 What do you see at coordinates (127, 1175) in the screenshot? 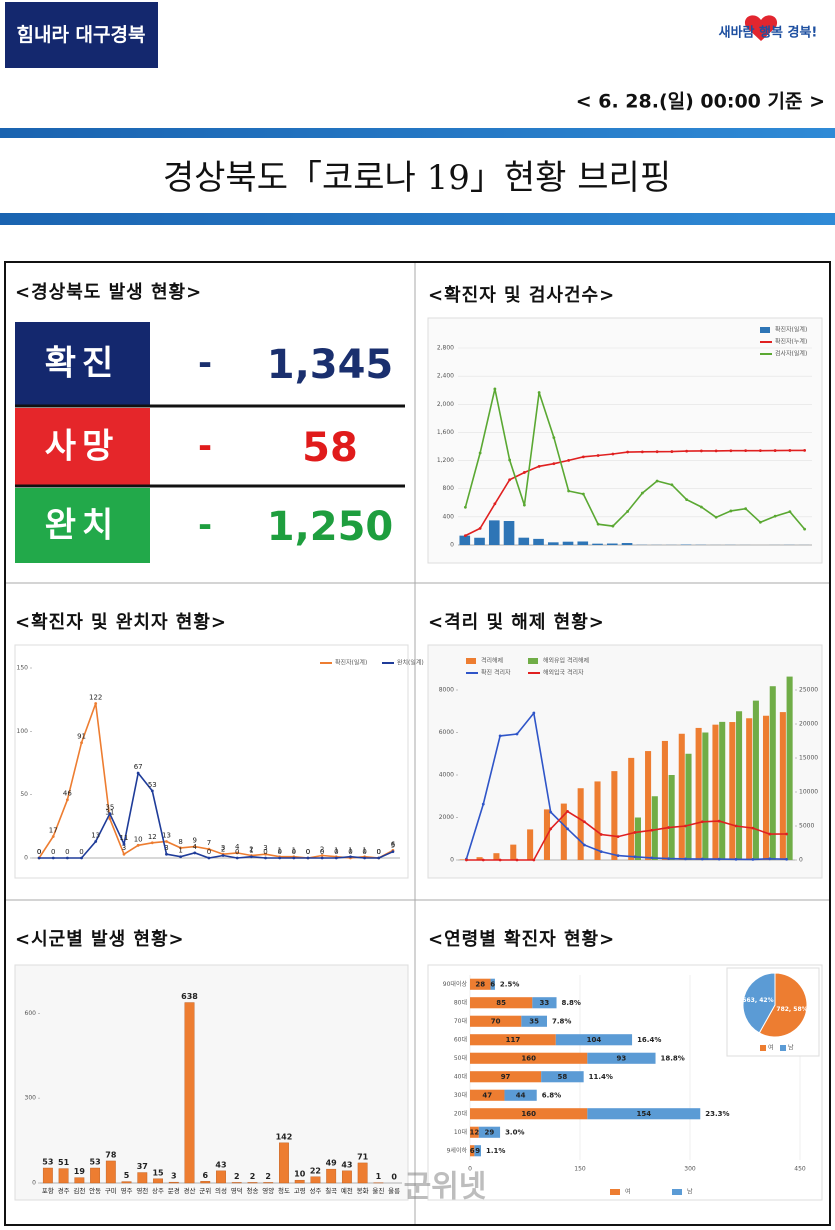
I see `data-label: 5` at bounding box center [127, 1175].